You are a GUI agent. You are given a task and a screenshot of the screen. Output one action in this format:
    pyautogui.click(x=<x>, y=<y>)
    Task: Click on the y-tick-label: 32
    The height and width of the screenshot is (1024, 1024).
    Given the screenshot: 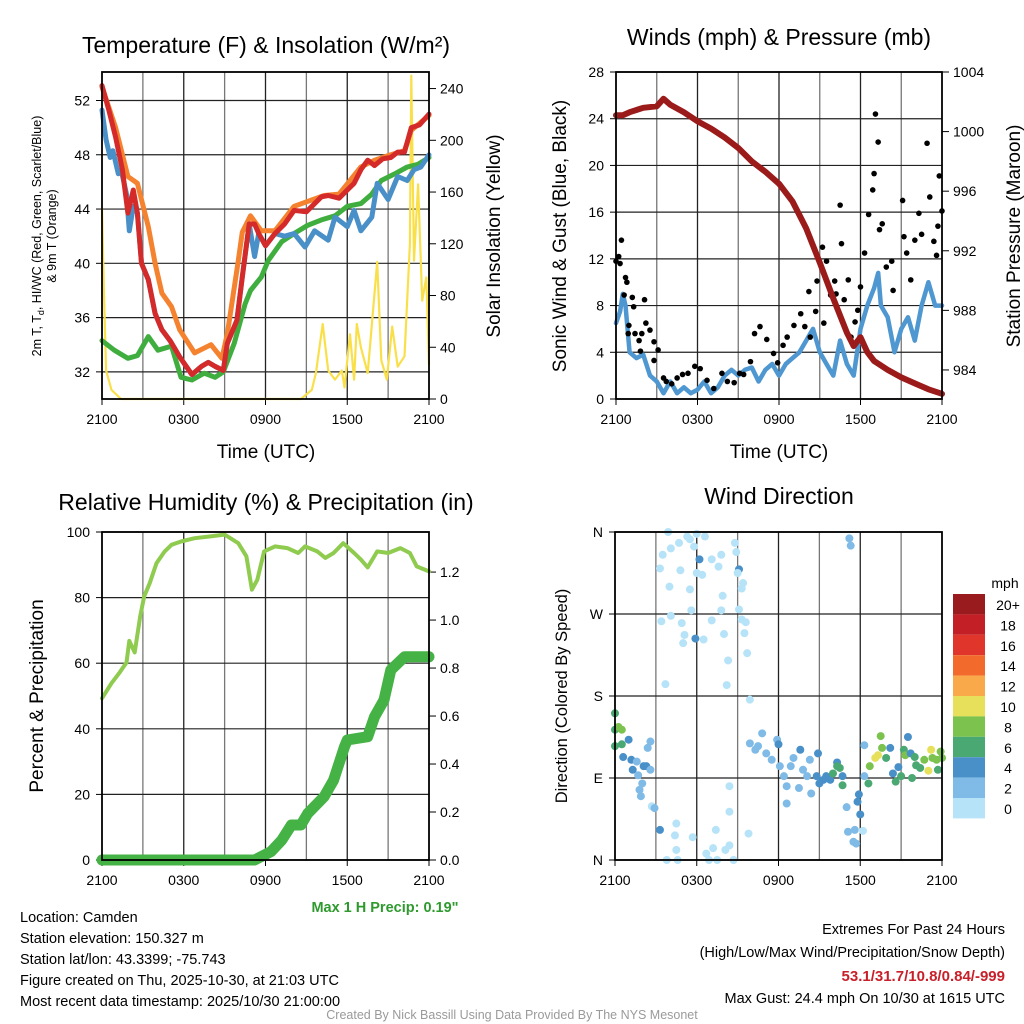 What is the action you would take?
    pyautogui.click(x=82, y=372)
    